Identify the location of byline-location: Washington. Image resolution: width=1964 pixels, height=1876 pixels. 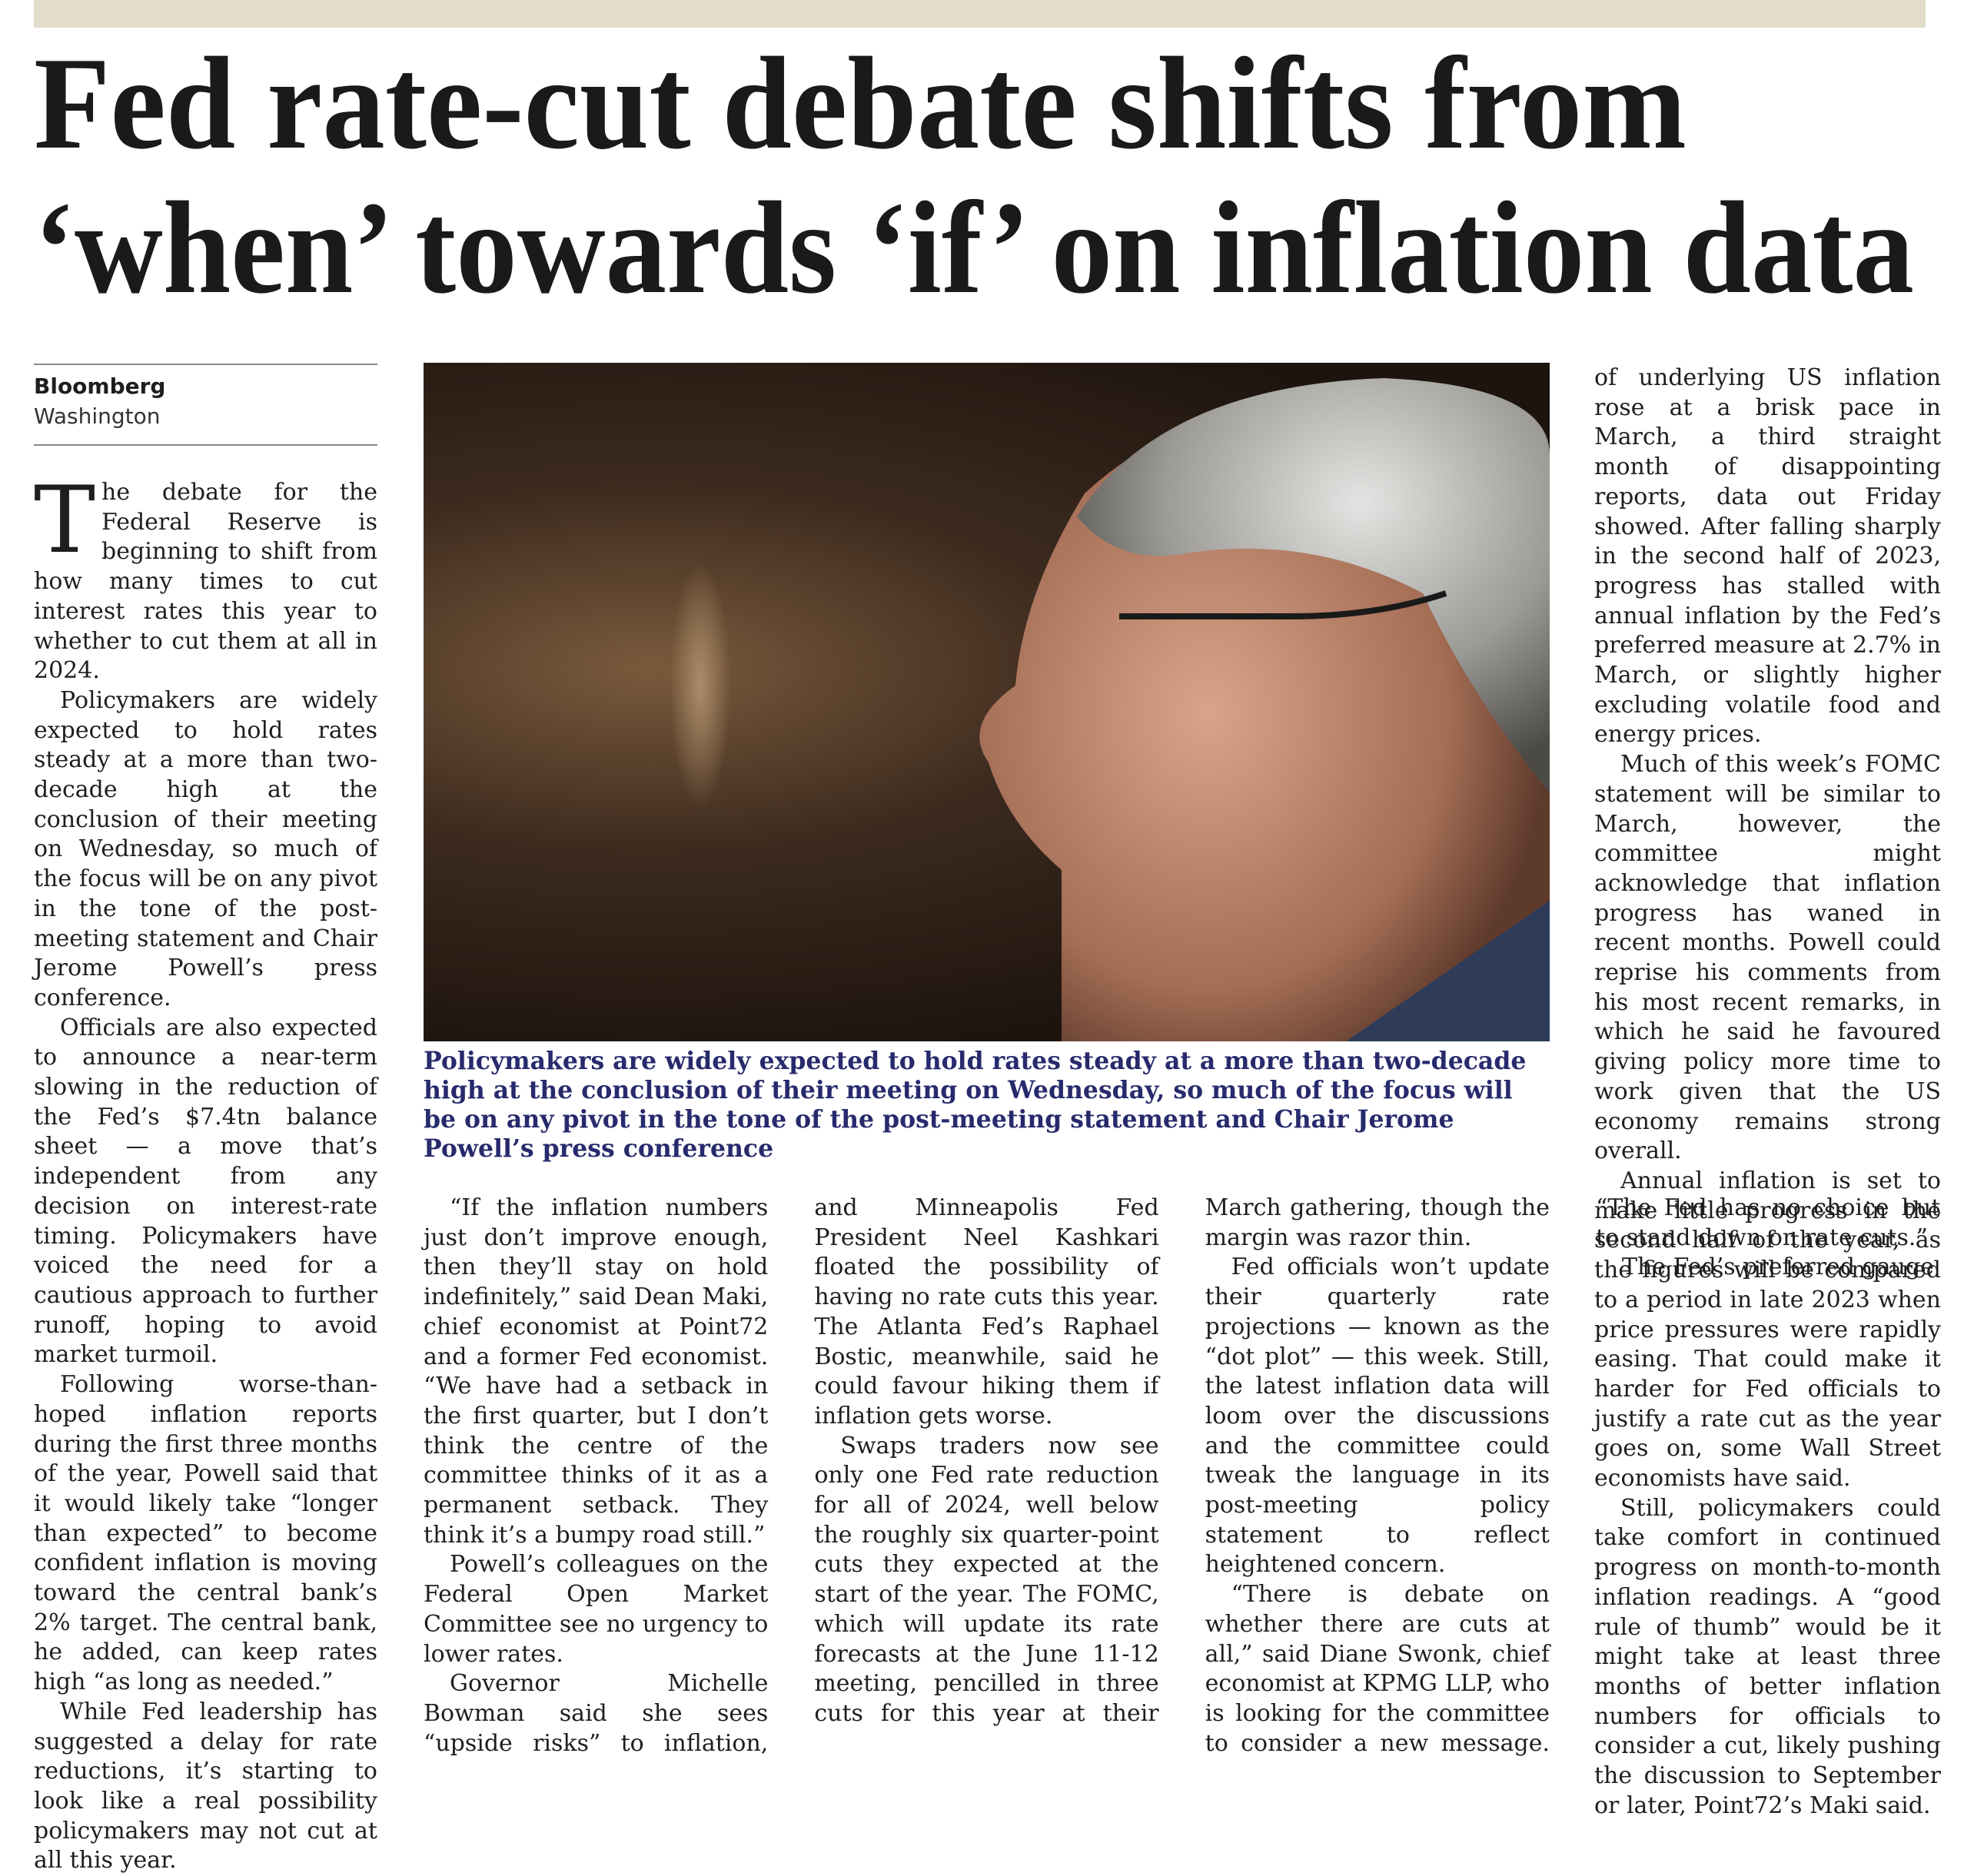
(98, 416).